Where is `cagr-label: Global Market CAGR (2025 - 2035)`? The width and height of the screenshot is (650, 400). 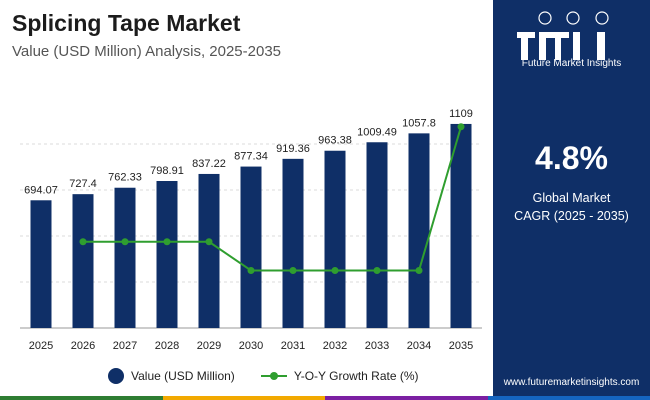
cagr-label: Global Market CAGR (2025 - 2035) is located at coordinates (571, 207).